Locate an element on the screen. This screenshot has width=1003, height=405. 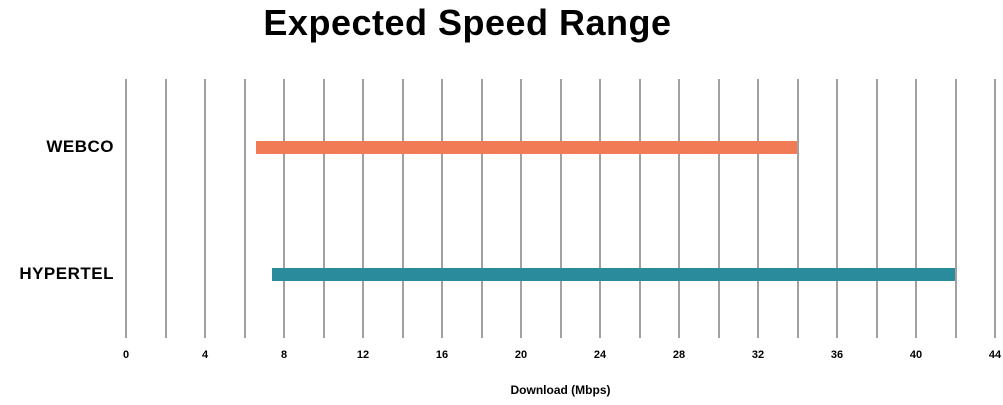
x-axis-title: Download (Mbps) is located at coordinates (560, 390).